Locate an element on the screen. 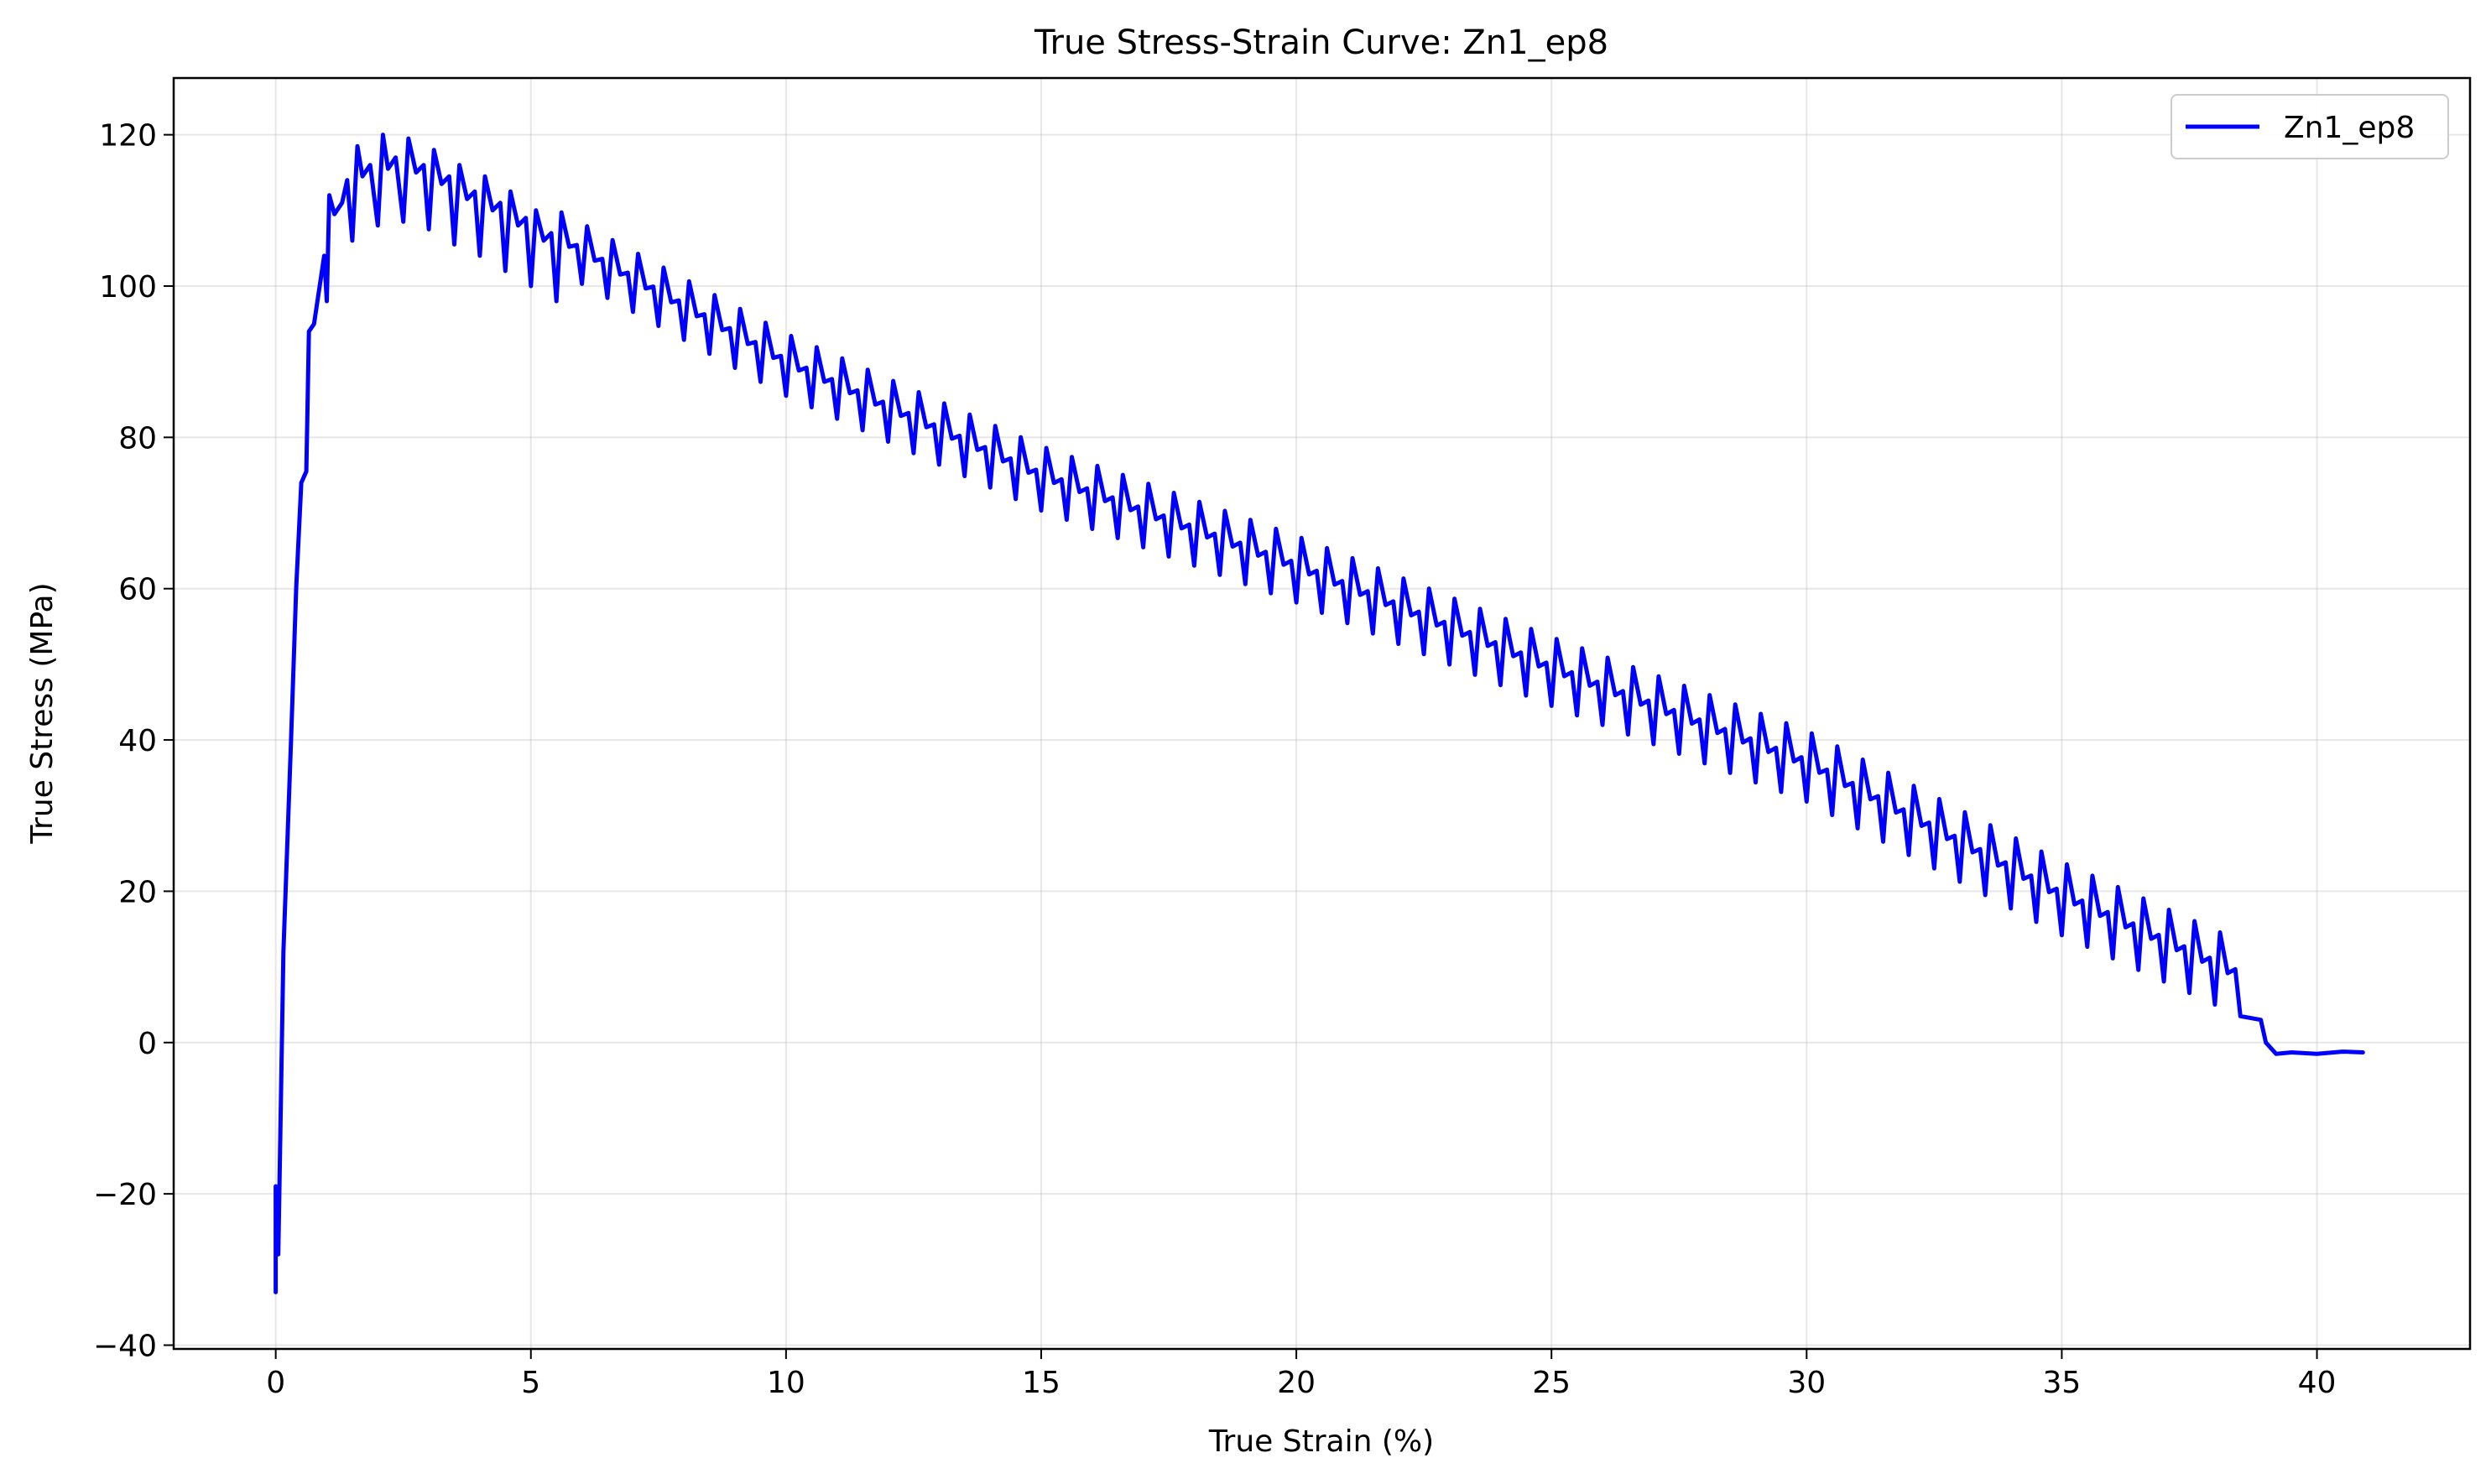  x-tick-label: 25 is located at coordinates (1551, 1383).